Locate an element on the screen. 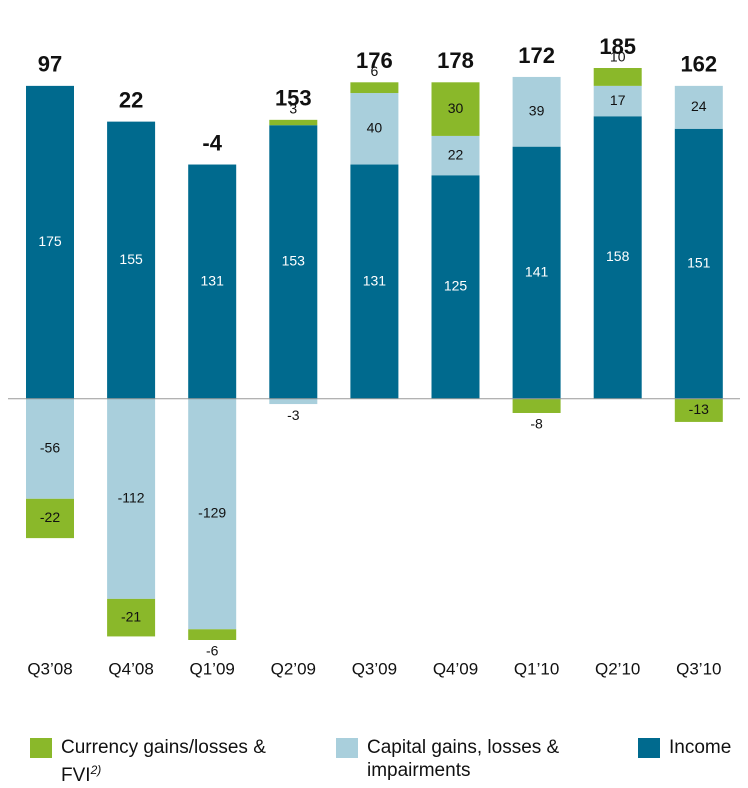 This screenshot has width=748, height=788. segment-label: 125 is located at coordinates (456, 286).